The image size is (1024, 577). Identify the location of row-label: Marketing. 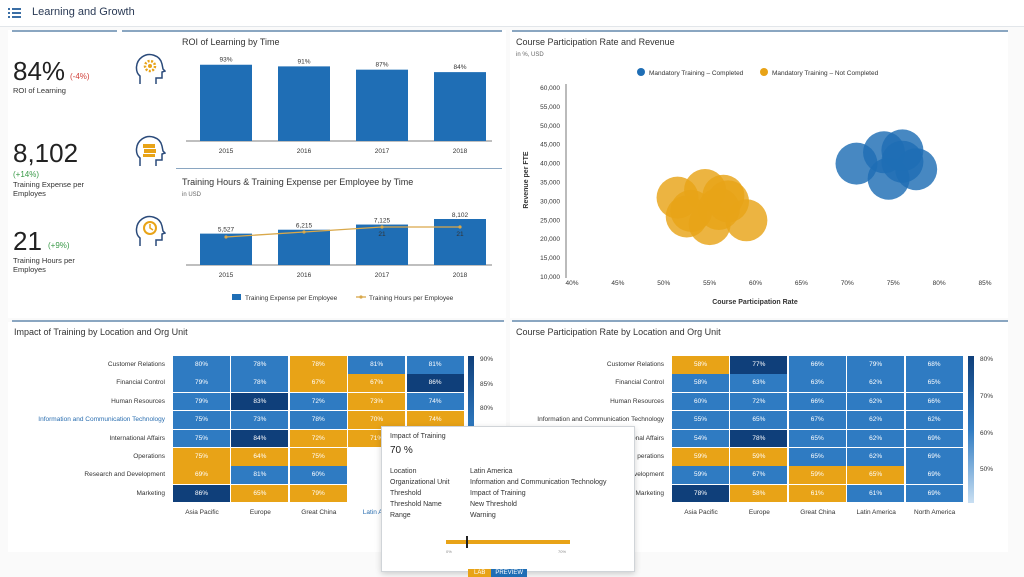
(649, 493).